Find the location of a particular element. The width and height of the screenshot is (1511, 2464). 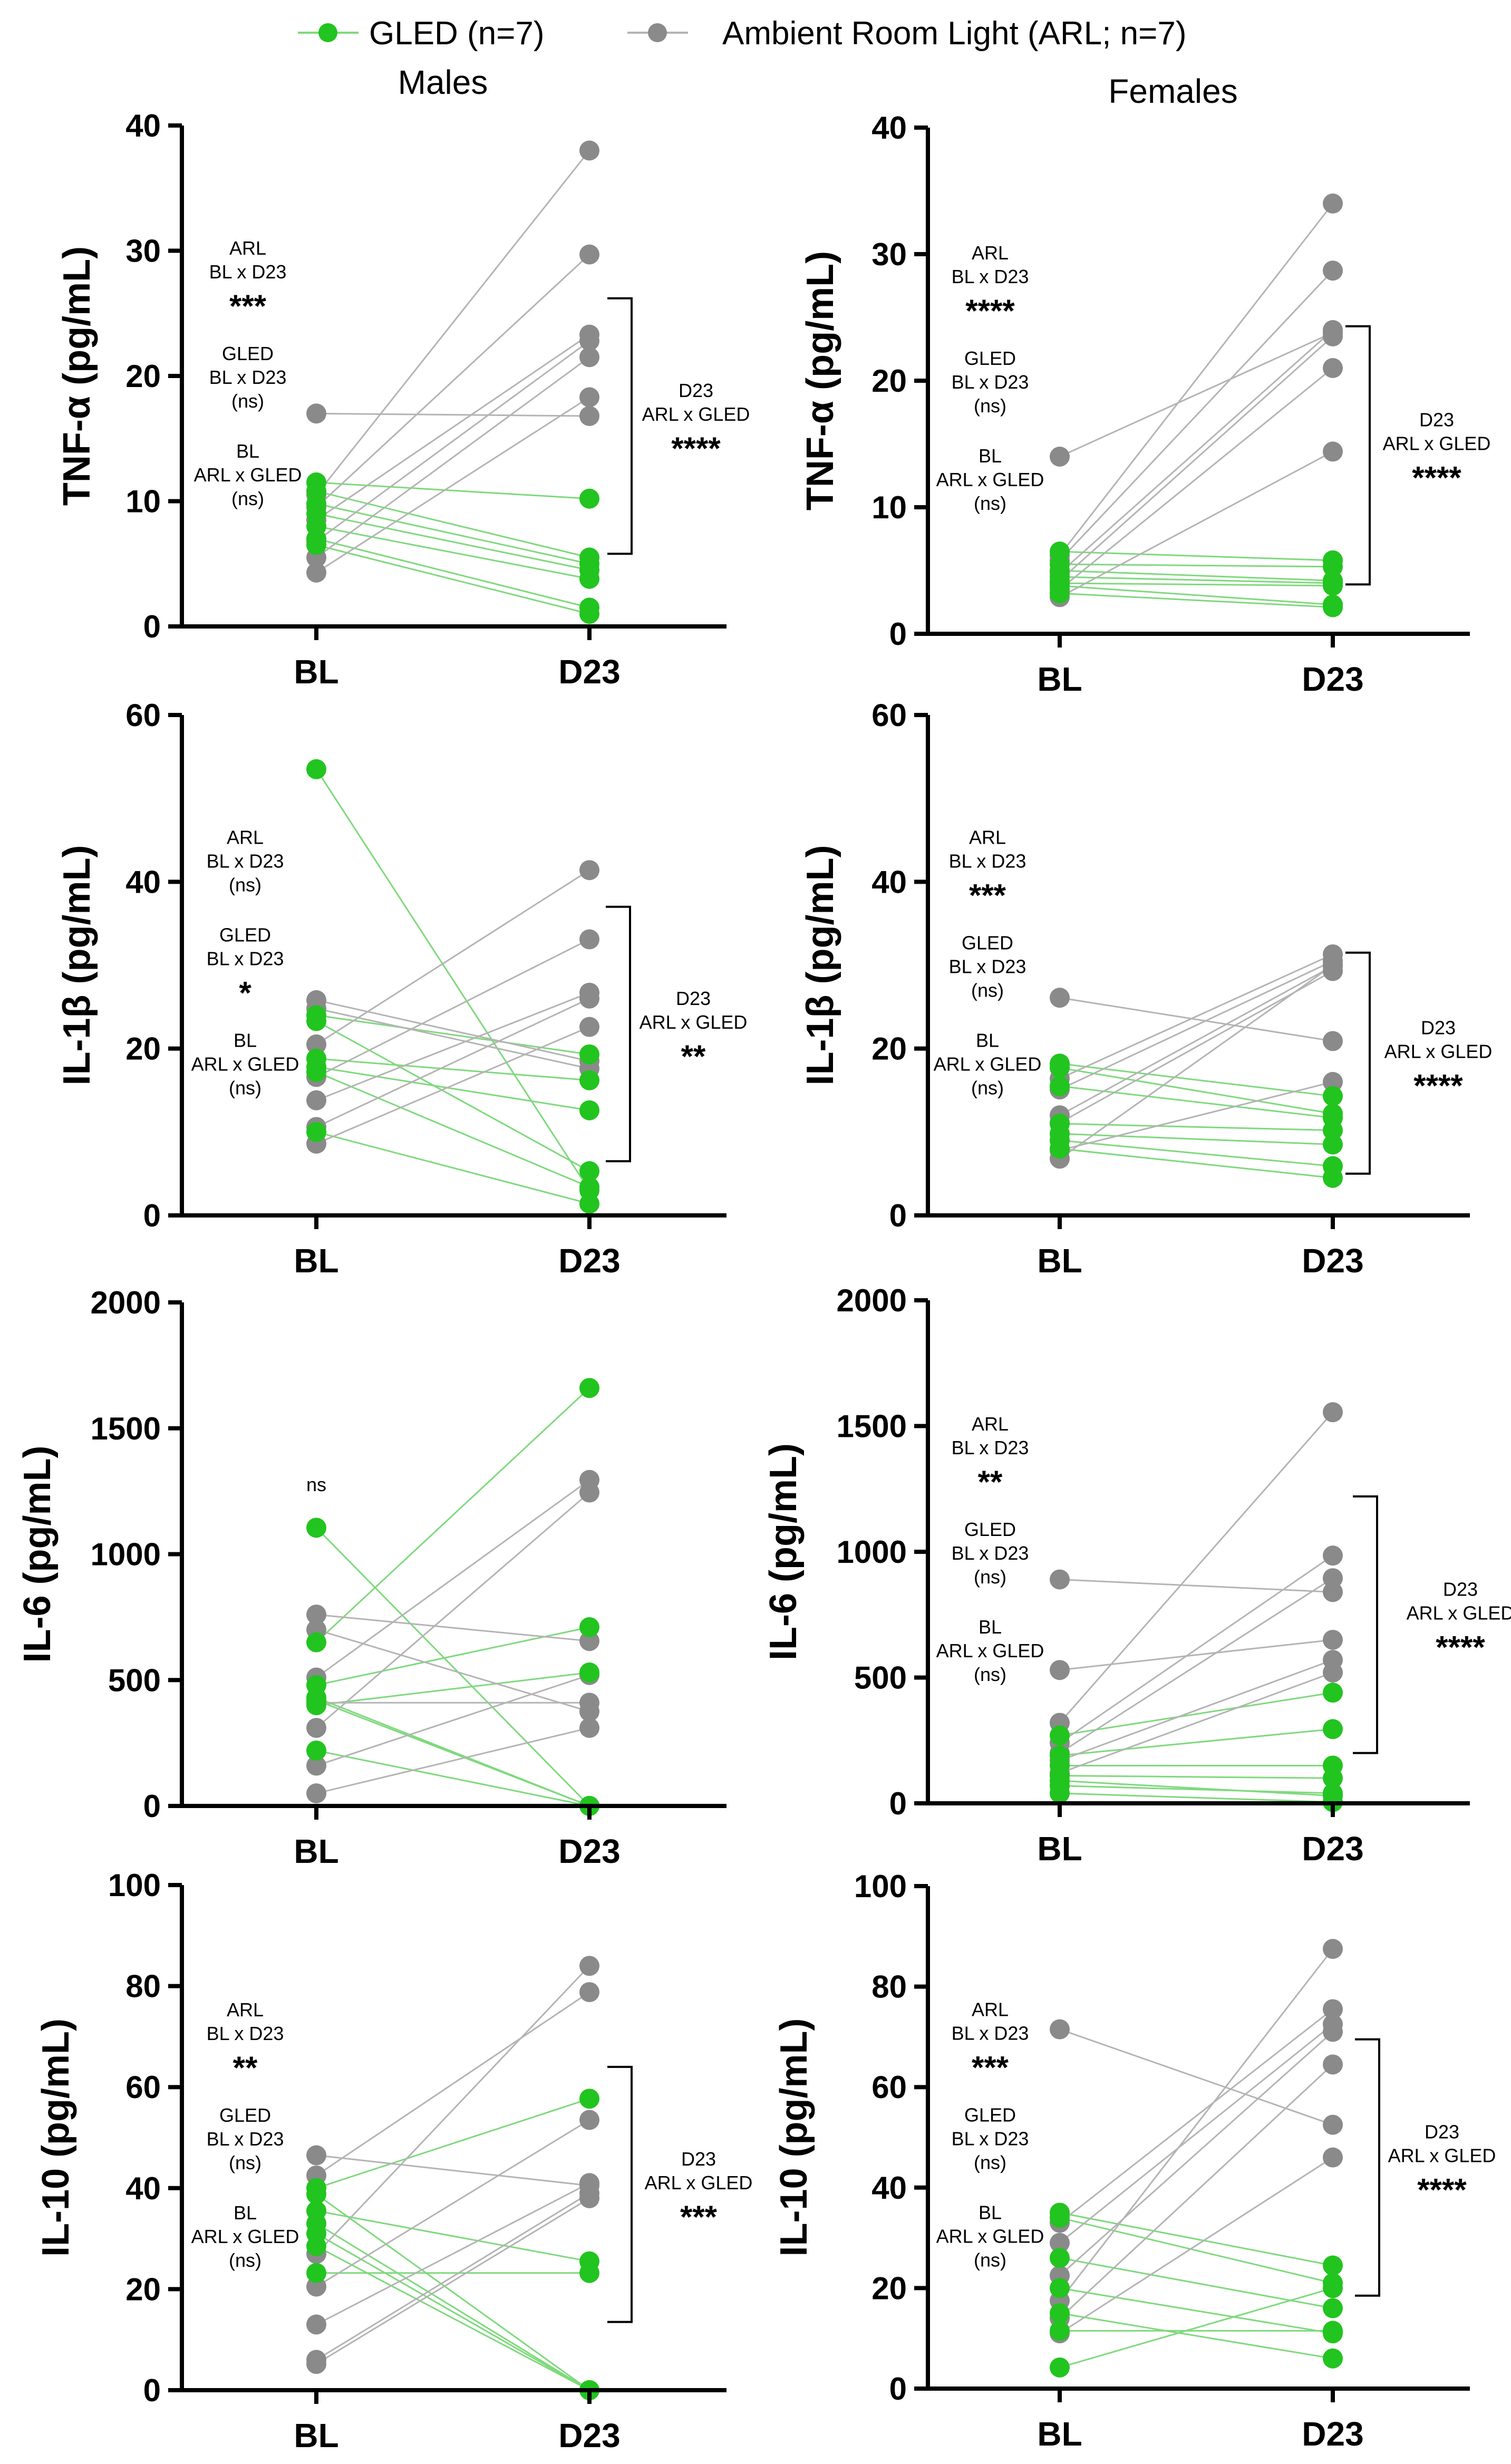

stat-annotation-text: ARL is located at coordinates (247, 248).